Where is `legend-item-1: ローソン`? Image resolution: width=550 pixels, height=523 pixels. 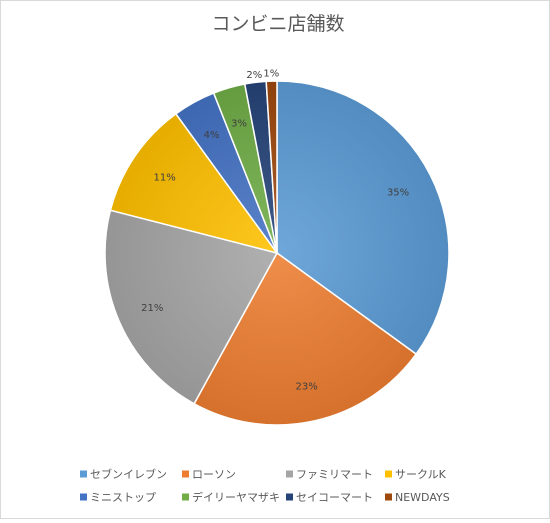 legend-item-1: ローソン is located at coordinates (209, 474).